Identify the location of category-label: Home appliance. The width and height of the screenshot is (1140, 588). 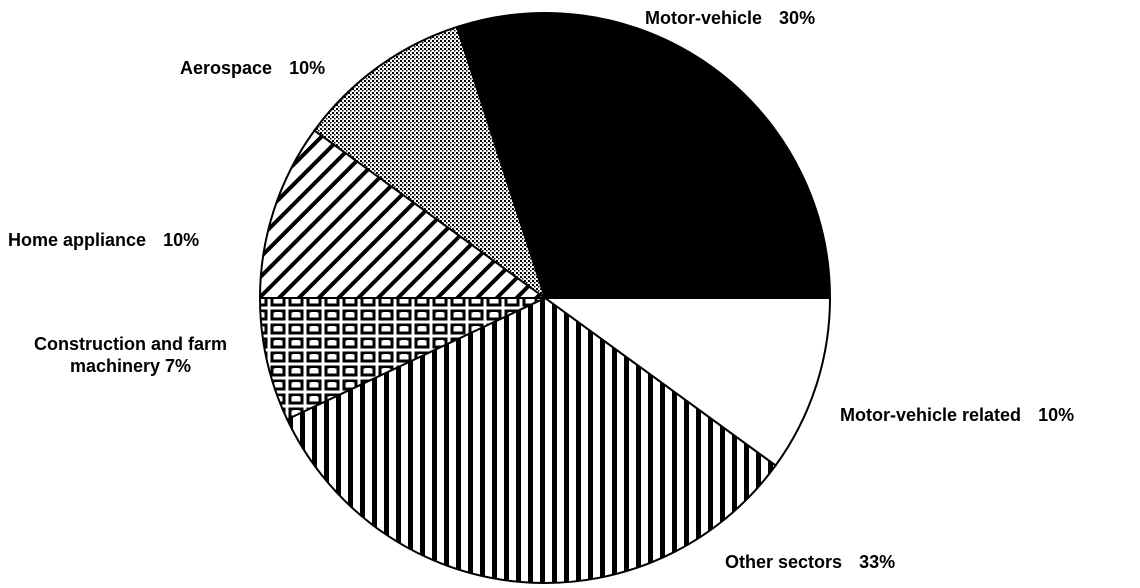
(77, 240).